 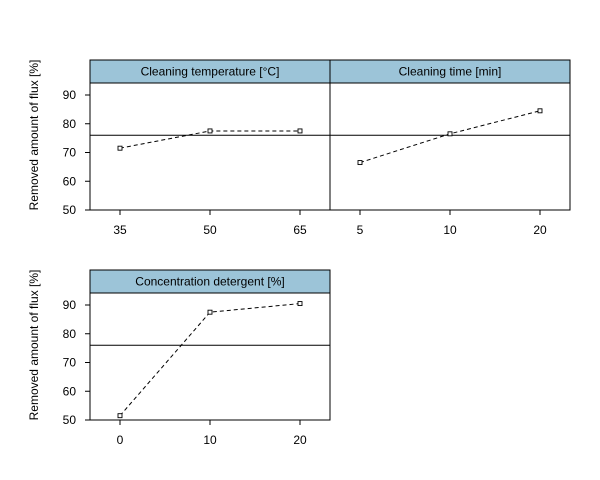 I want to click on x-tick-label: 35, so click(x=120, y=230).